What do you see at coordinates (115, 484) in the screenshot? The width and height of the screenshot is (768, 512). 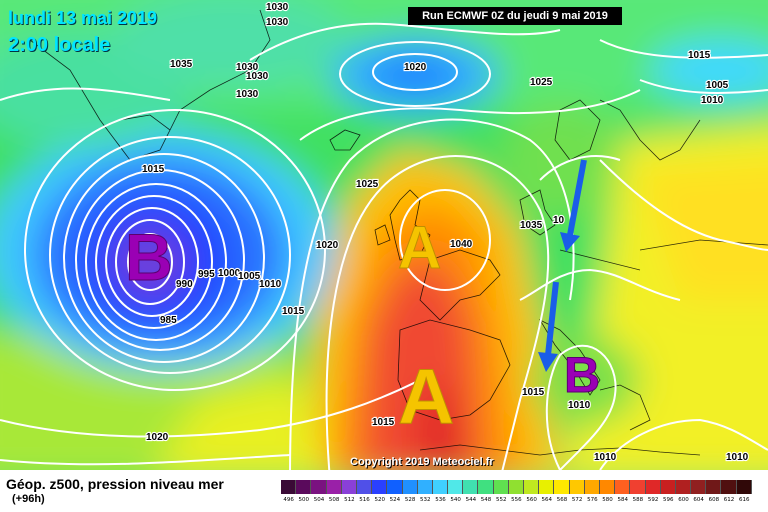 I see `legend-title: Géop. z500, pression niveau mer` at bounding box center [115, 484].